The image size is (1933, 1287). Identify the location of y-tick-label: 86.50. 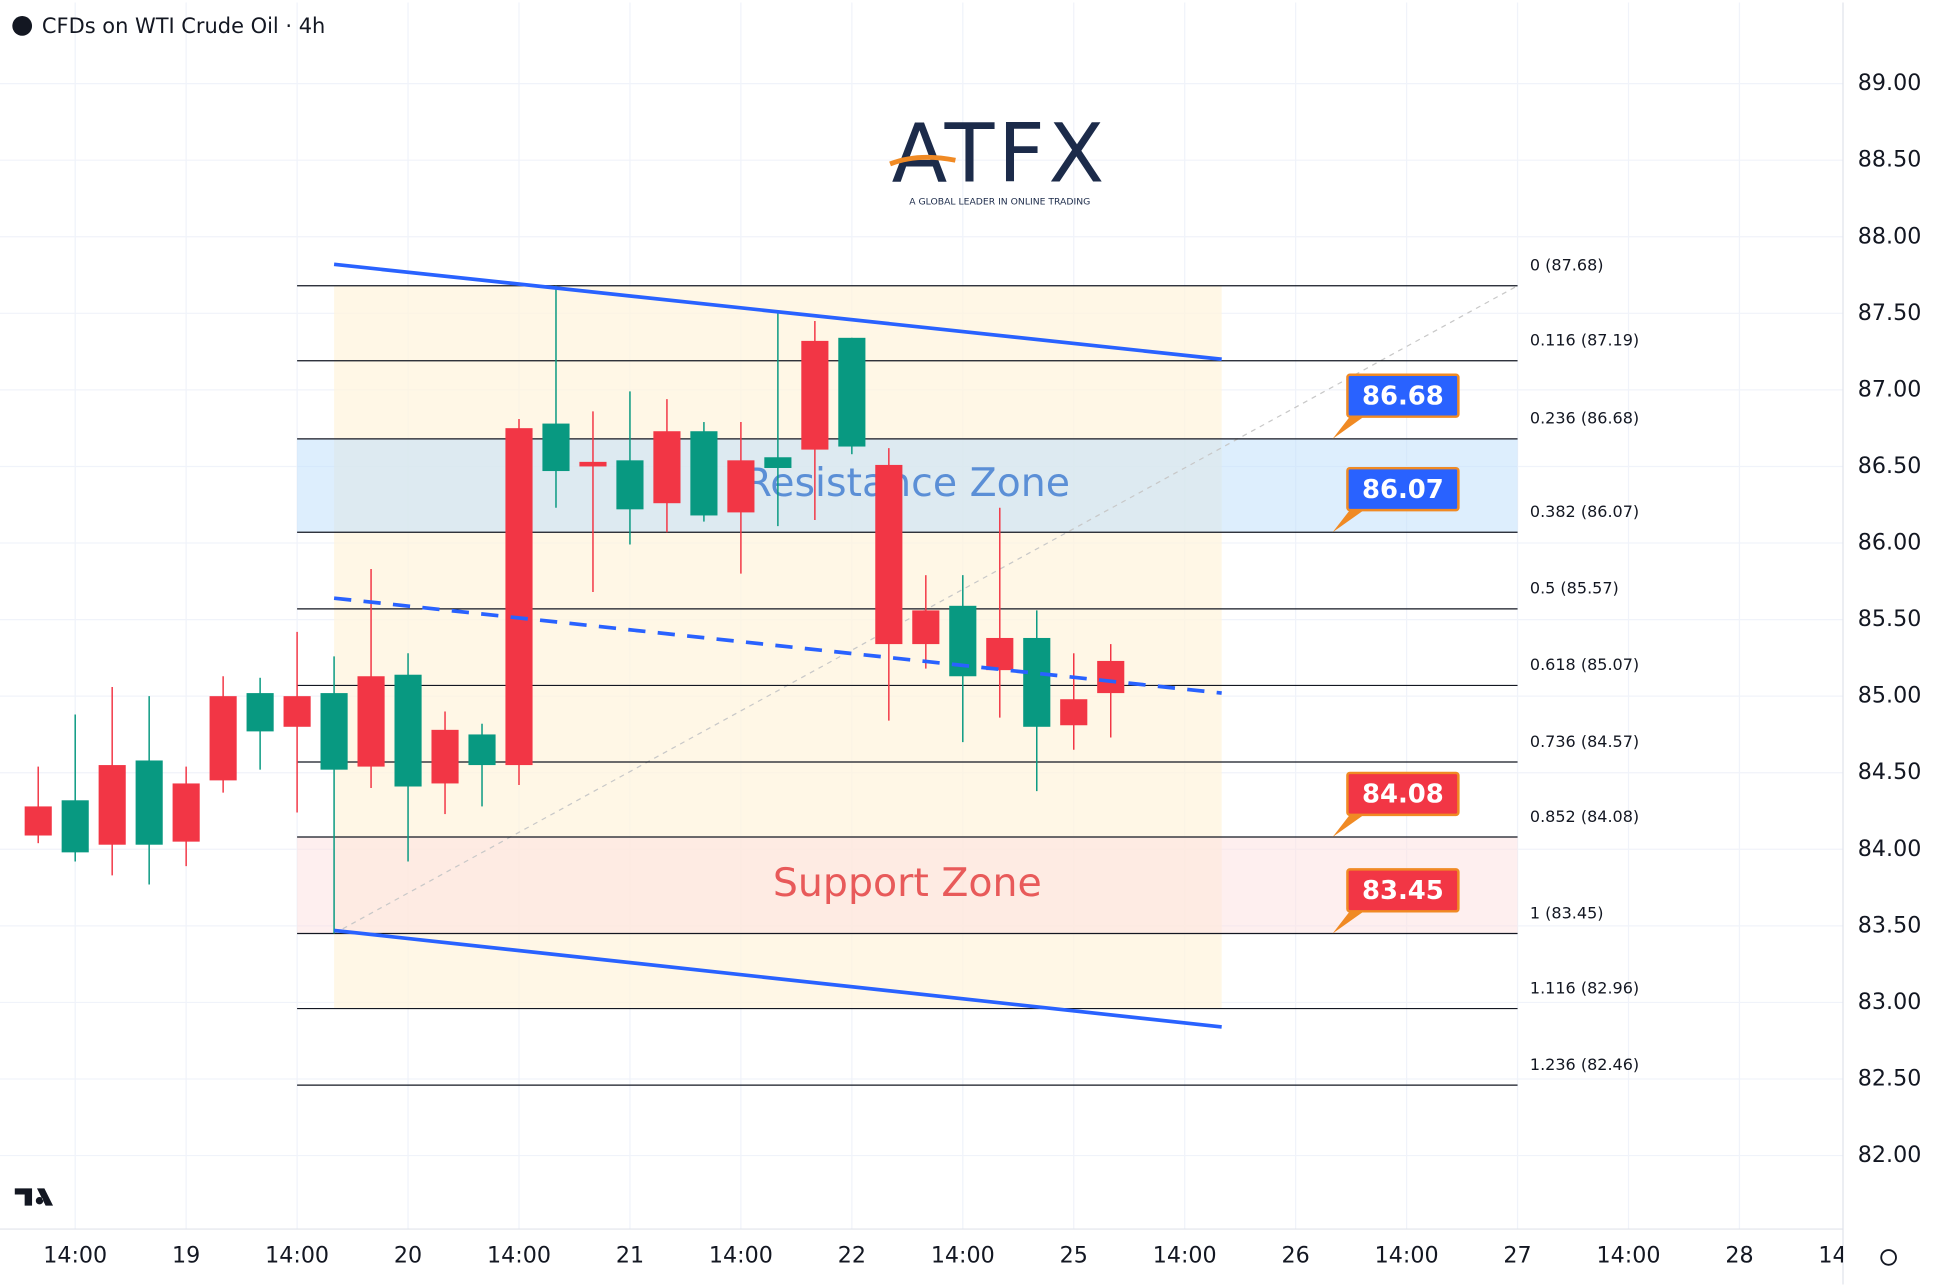
(1890, 466).